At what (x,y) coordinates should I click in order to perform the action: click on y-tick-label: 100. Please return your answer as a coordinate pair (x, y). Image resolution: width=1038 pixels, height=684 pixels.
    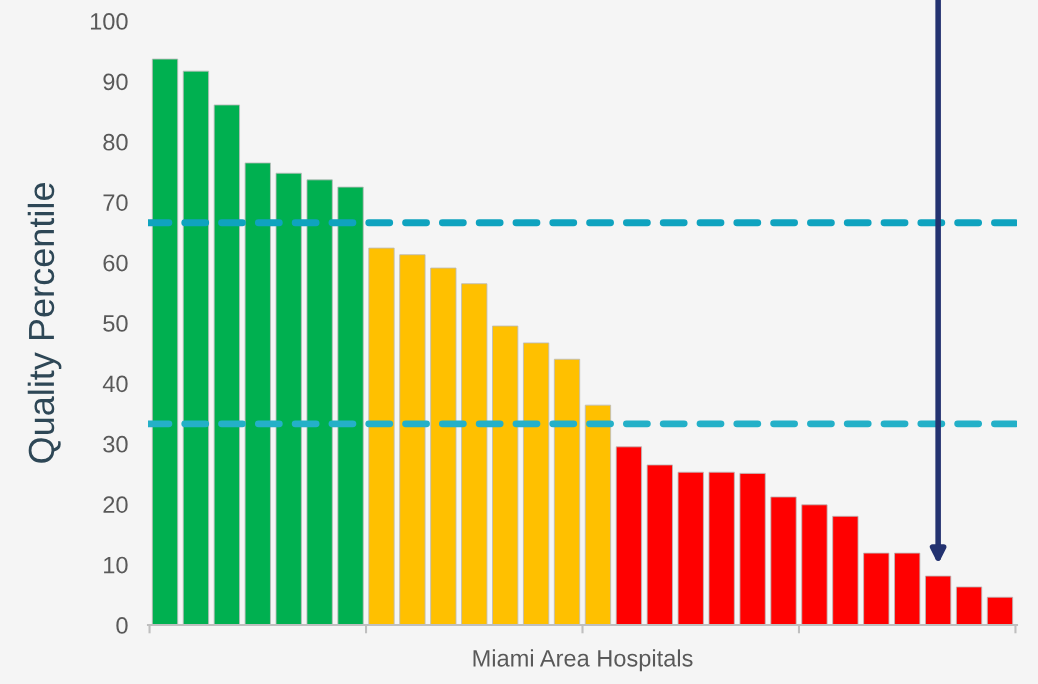
    Looking at the image, I should click on (109, 21).